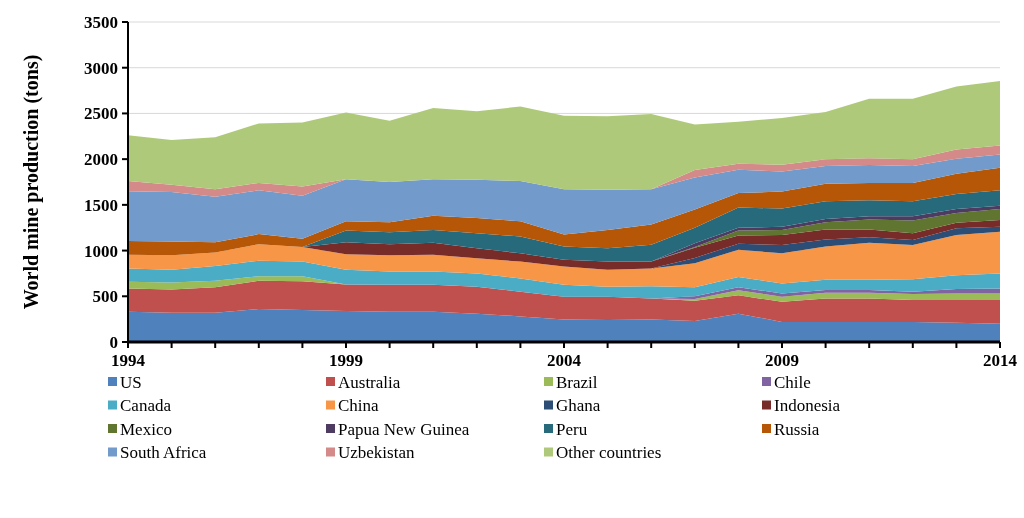  Describe the element at coordinates (782, 360) in the screenshot. I see `x-tick-label: 2009` at that location.